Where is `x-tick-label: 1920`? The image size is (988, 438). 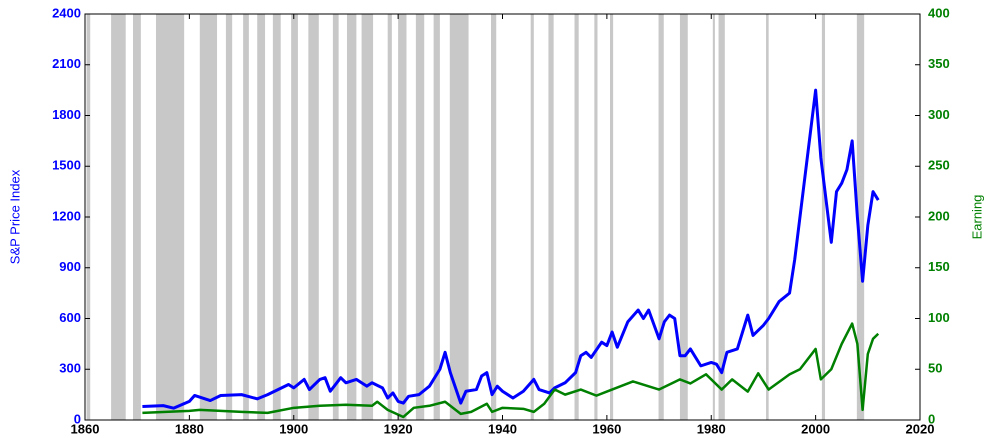
x-tick-label: 1920 is located at coordinates (398, 428).